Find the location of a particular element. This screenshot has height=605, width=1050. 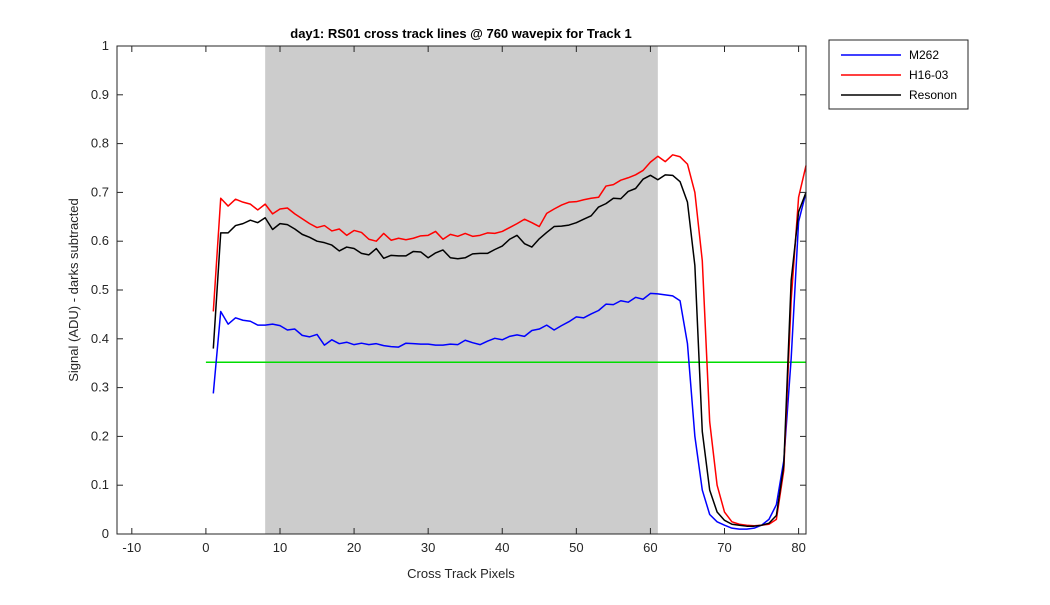

x-tick-label: 70 is located at coordinates (724, 547).